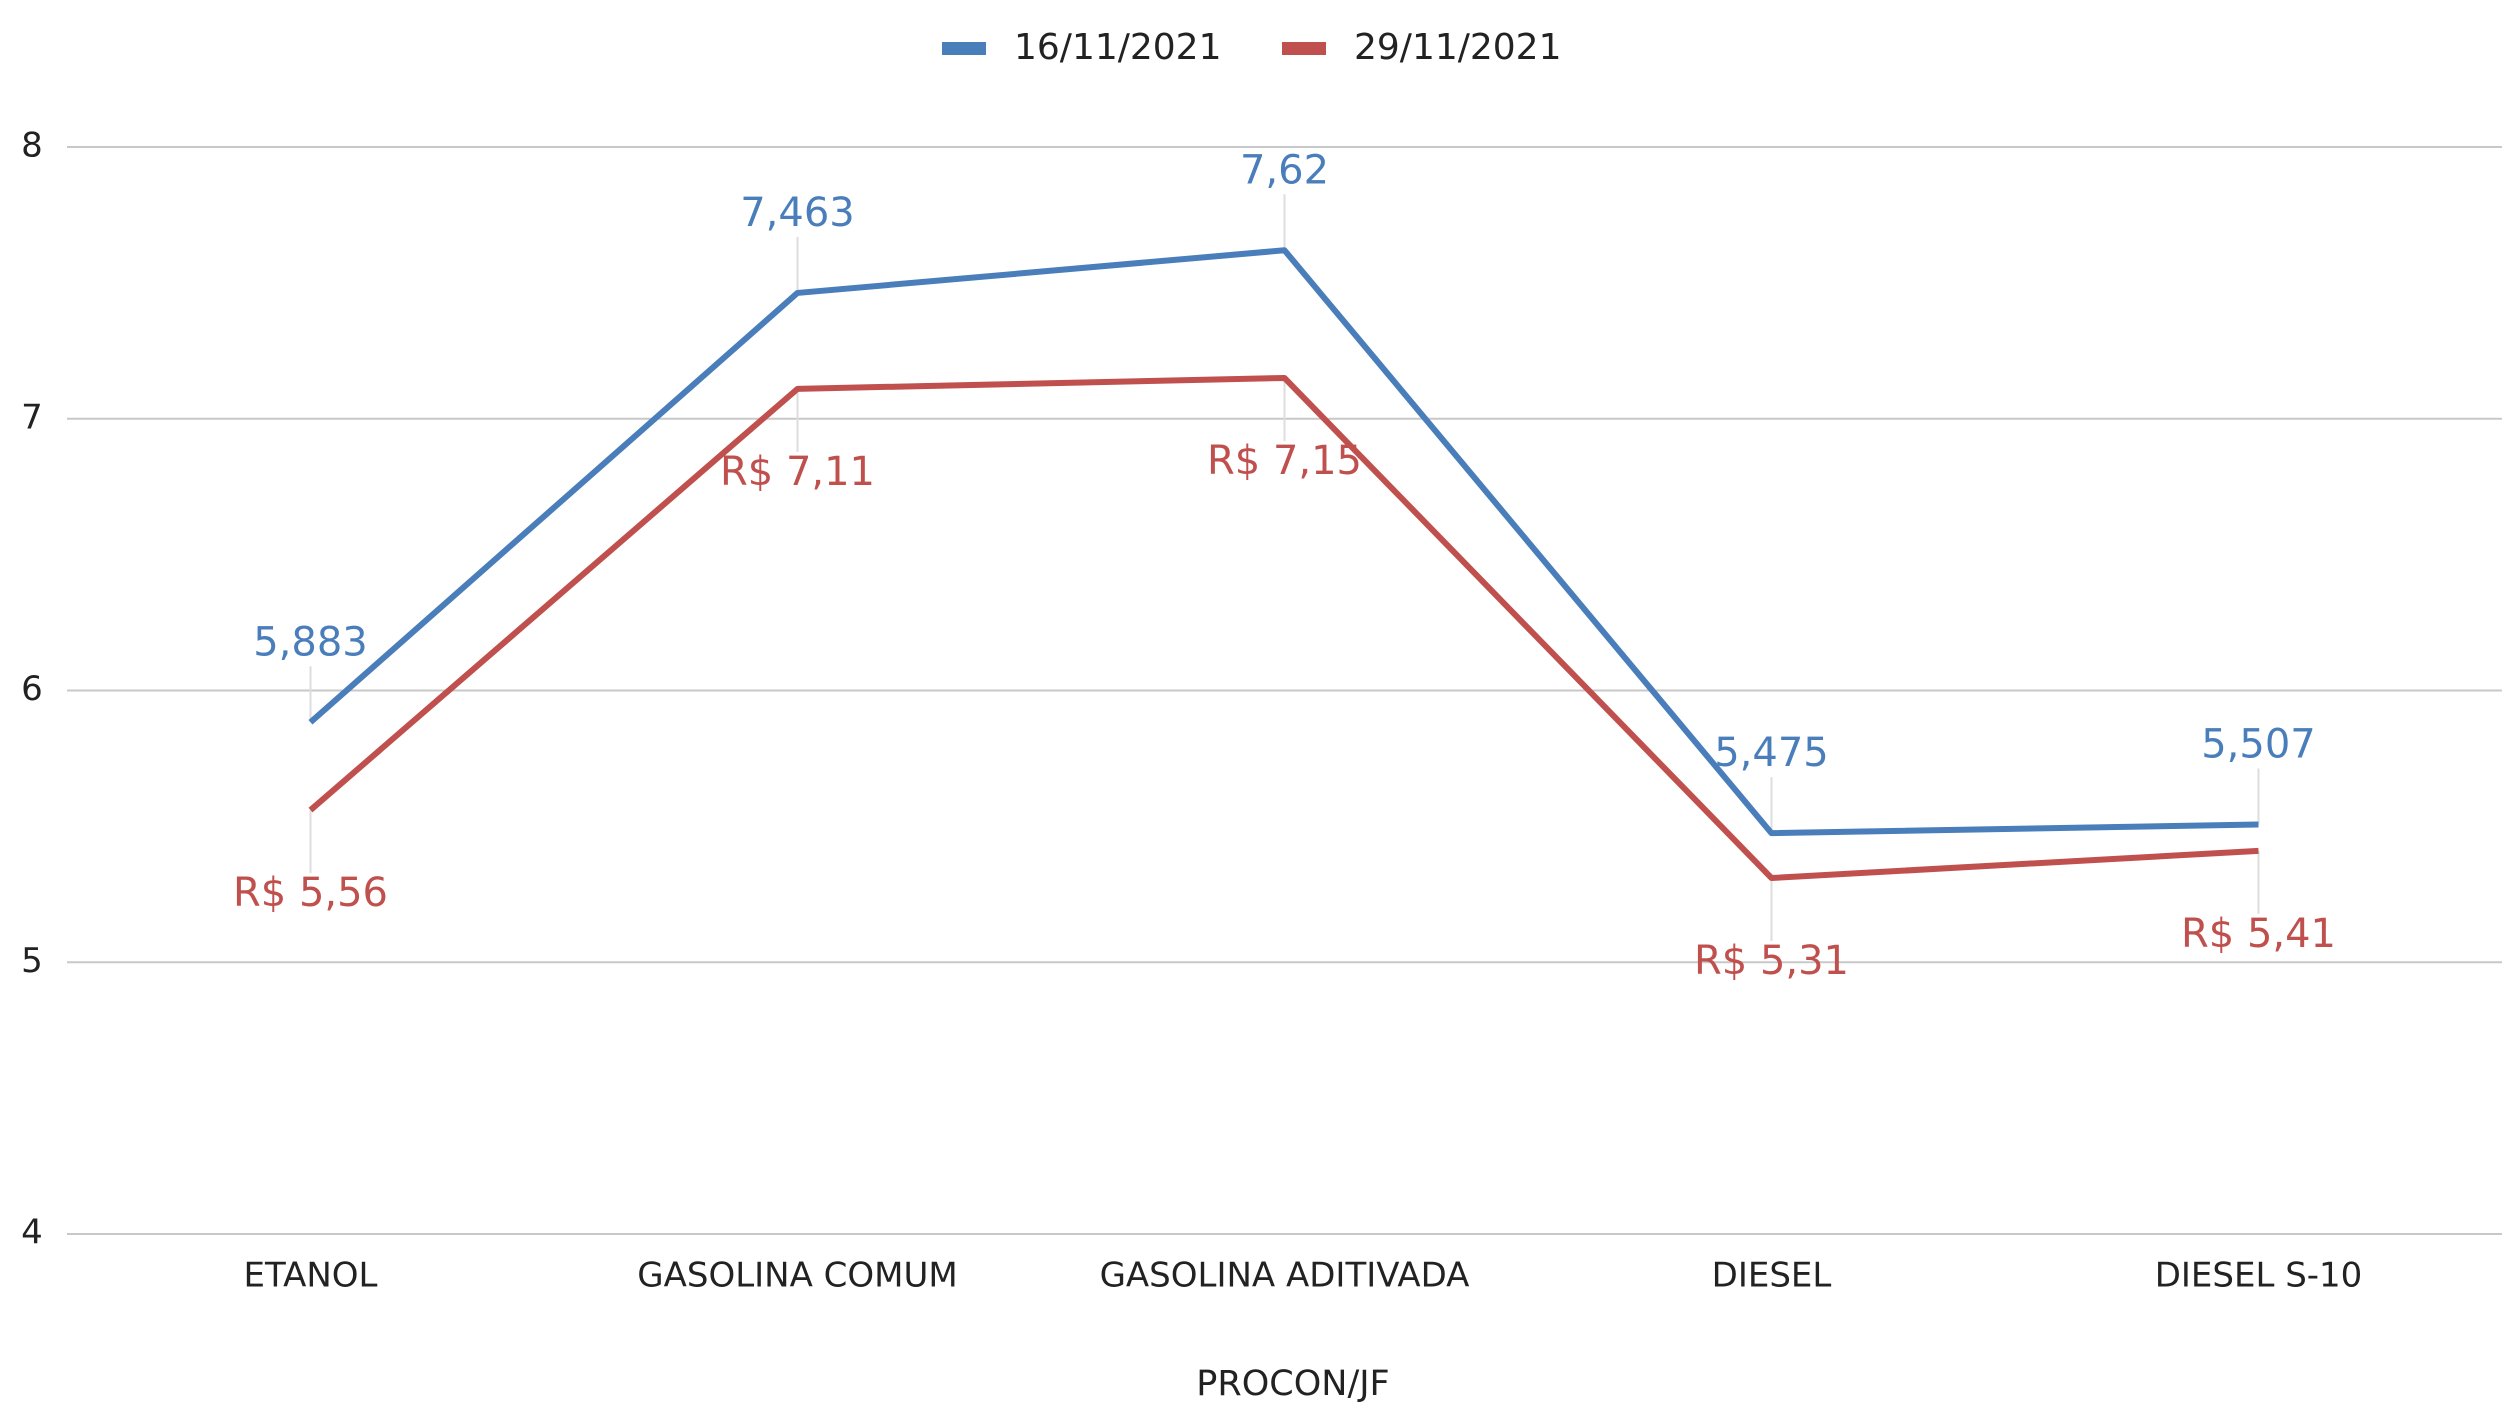  What do you see at coordinates (797, 213) in the screenshot?
I see `data-label: 7,463` at bounding box center [797, 213].